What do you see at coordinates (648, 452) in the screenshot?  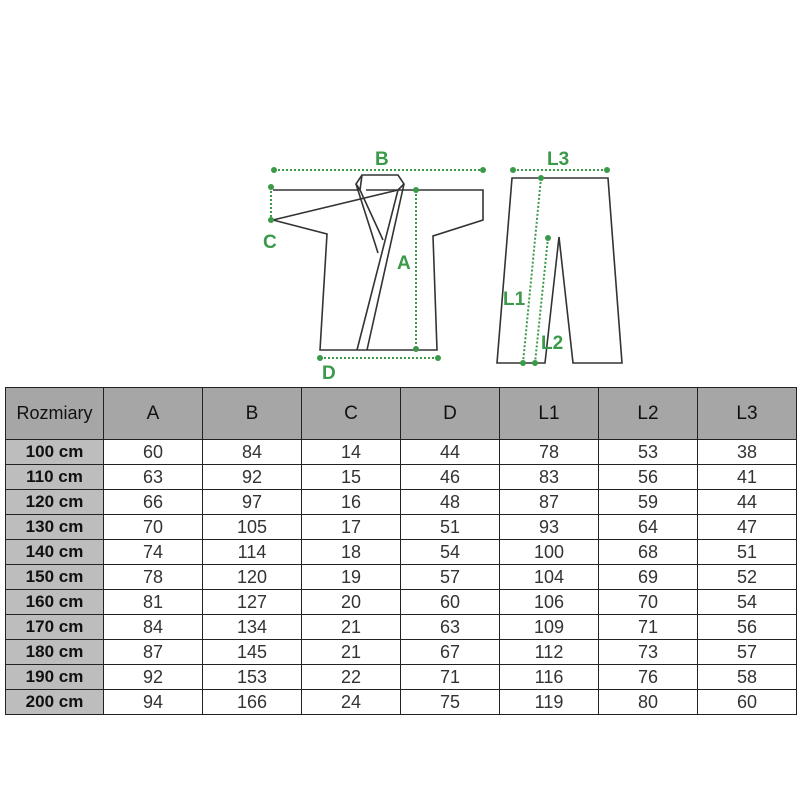 I see `measurement-cell: 53` at bounding box center [648, 452].